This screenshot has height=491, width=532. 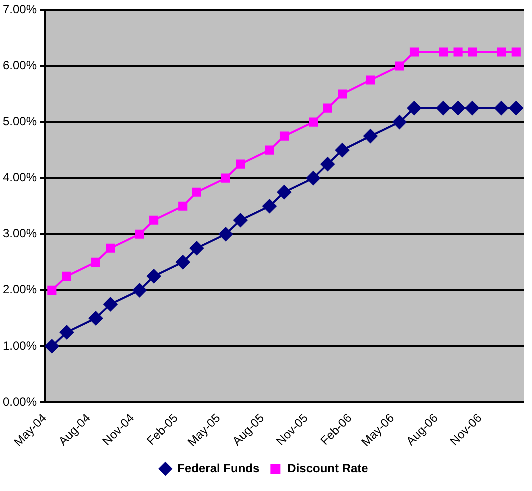 What do you see at coordinates (20, 401) in the screenshot?
I see `y-tick-label: 0.00%` at bounding box center [20, 401].